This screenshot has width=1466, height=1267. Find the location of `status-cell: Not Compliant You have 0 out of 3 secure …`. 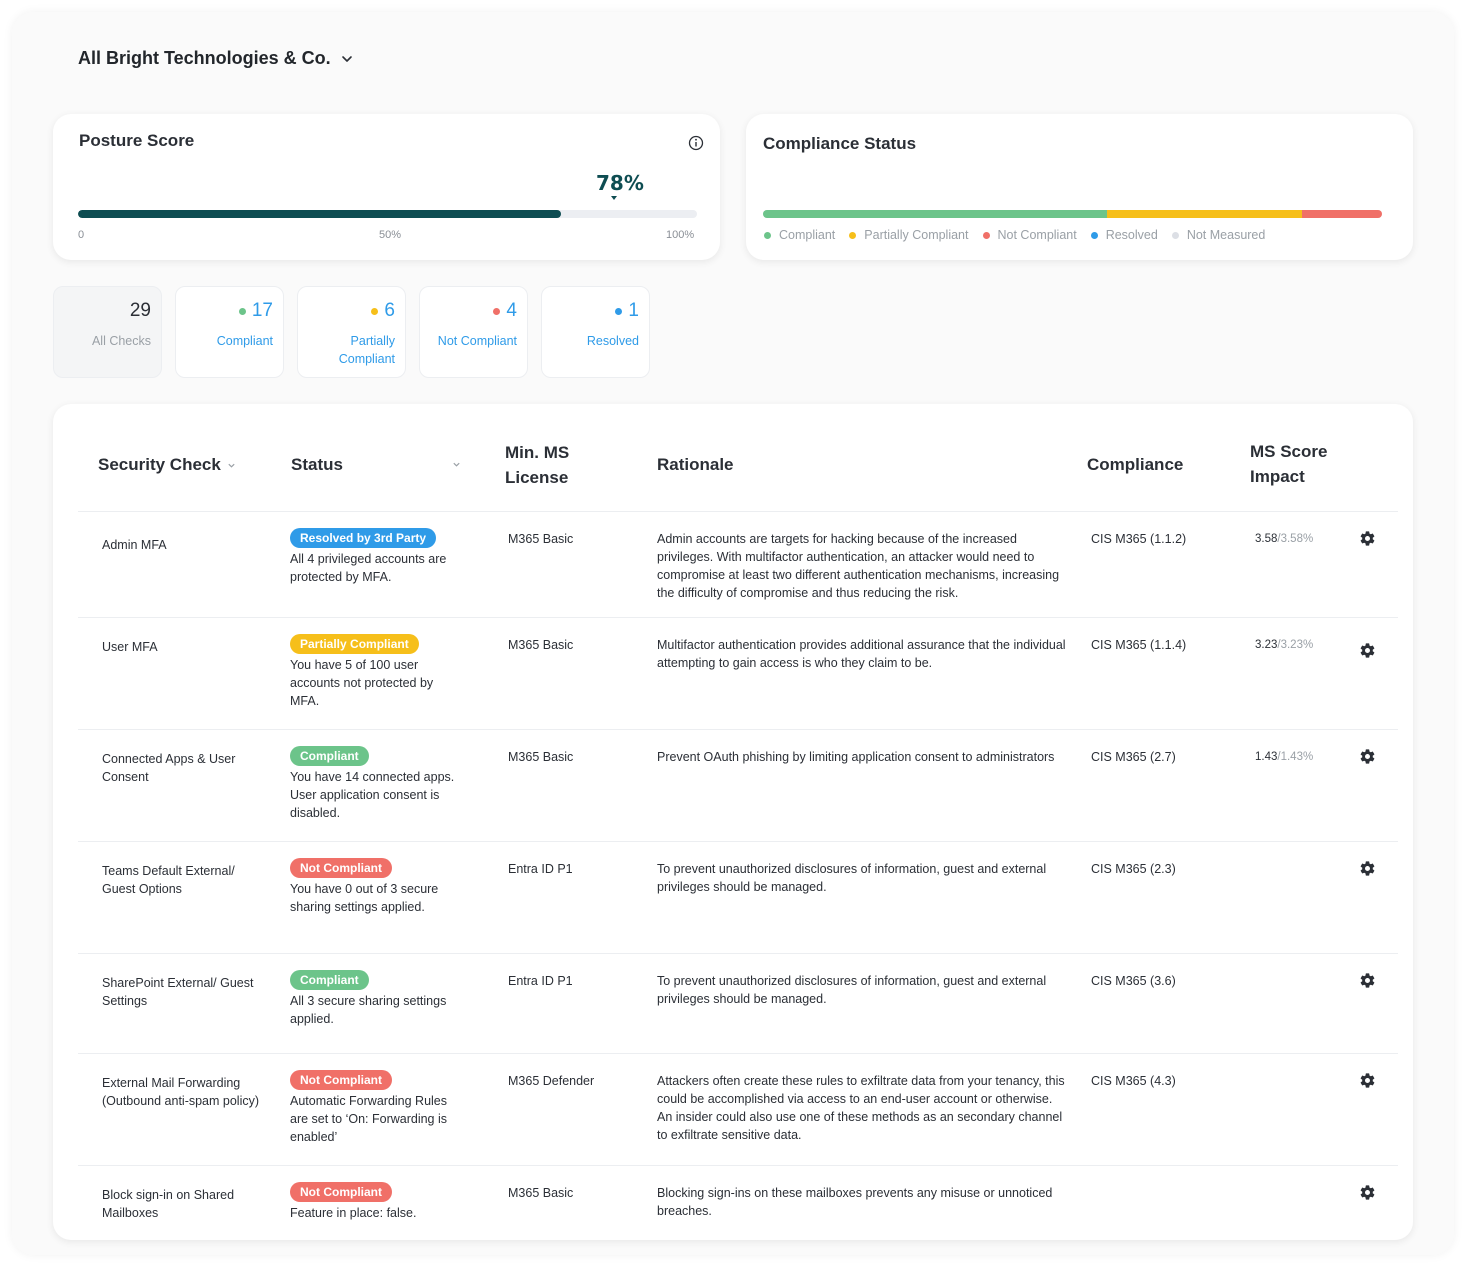

status-cell: Not Compliant You have 0 out of 3 secure … is located at coordinates (377, 887).